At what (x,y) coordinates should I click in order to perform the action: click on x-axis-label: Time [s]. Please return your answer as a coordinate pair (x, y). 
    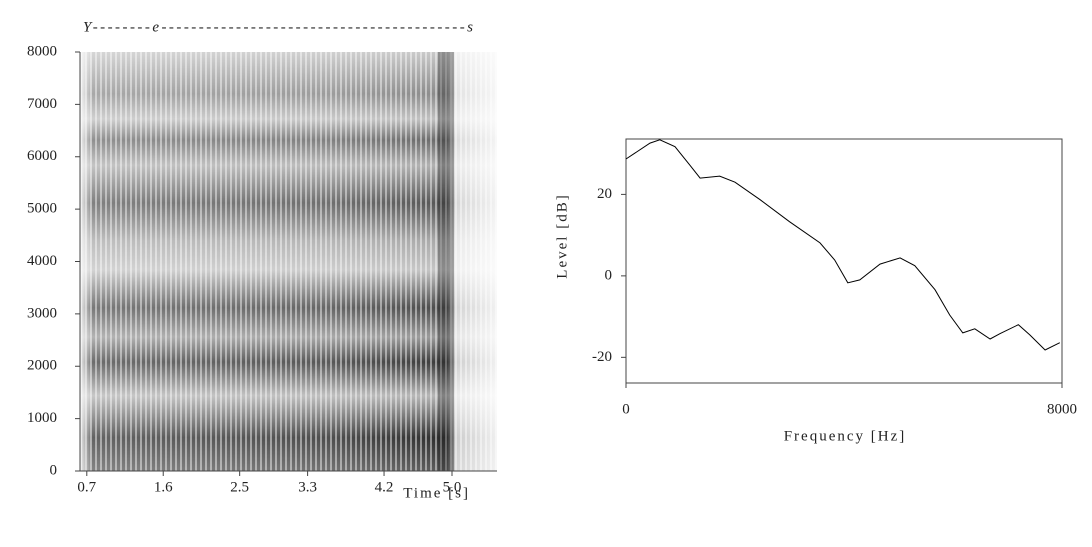
    Looking at the image, I should click on (436, 493).